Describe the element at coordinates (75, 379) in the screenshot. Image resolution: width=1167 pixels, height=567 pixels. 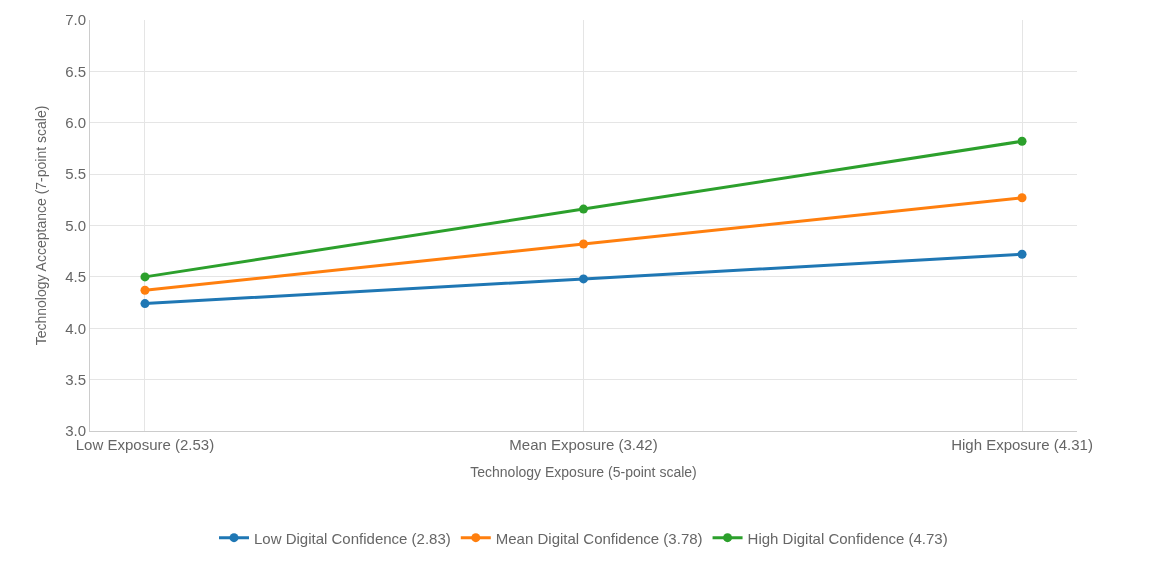
I see `y-tick-label: 3.5` at that location.